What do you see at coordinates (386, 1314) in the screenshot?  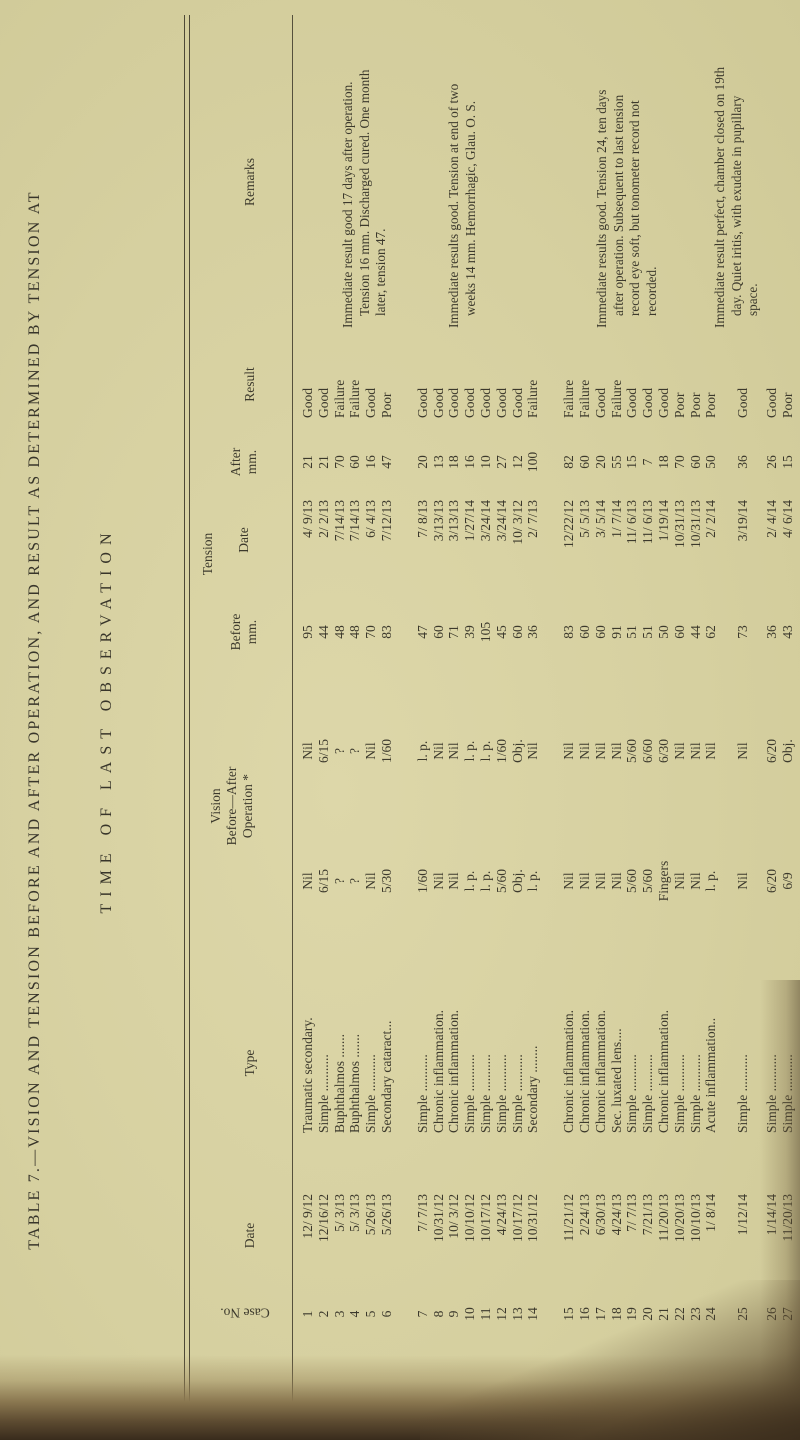 I see `cell-case-no: 6` at bounding box center [386, 1314].